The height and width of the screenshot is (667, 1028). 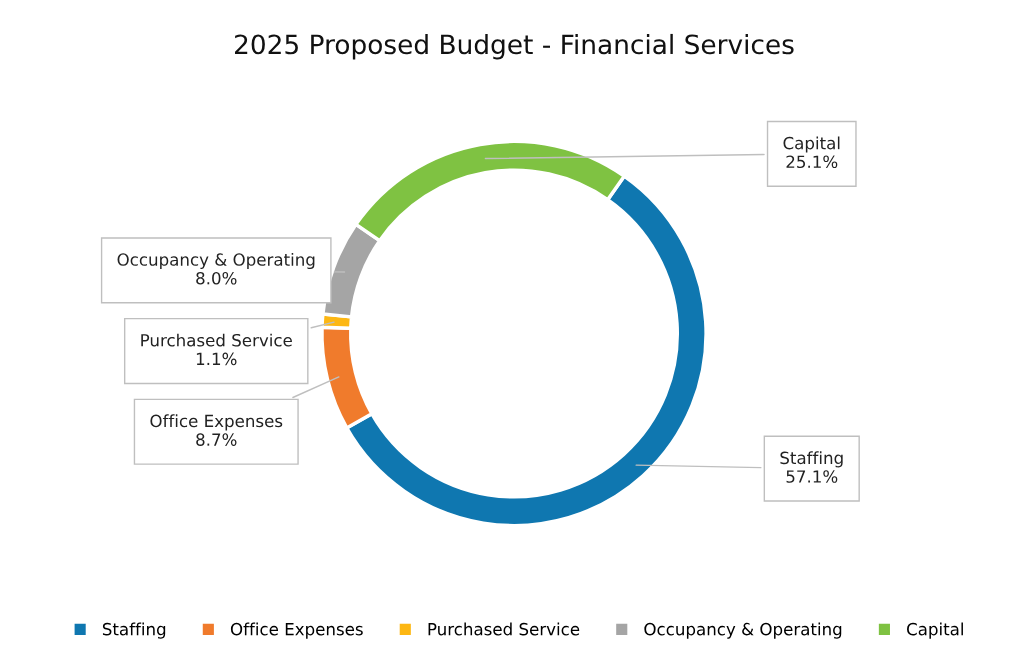 I want to click on data-label: 8.7%, so click(x=216, y=439).